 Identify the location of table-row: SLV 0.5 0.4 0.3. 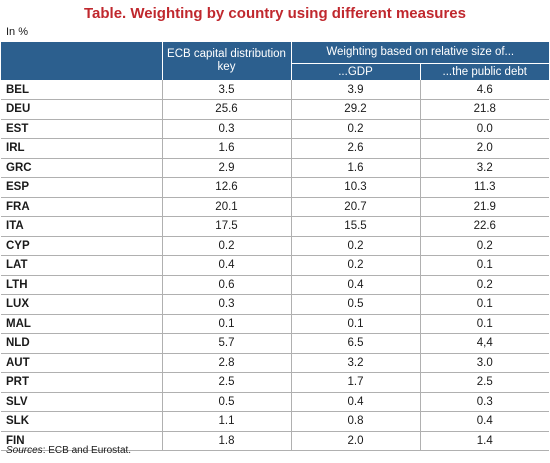
(275, 402).